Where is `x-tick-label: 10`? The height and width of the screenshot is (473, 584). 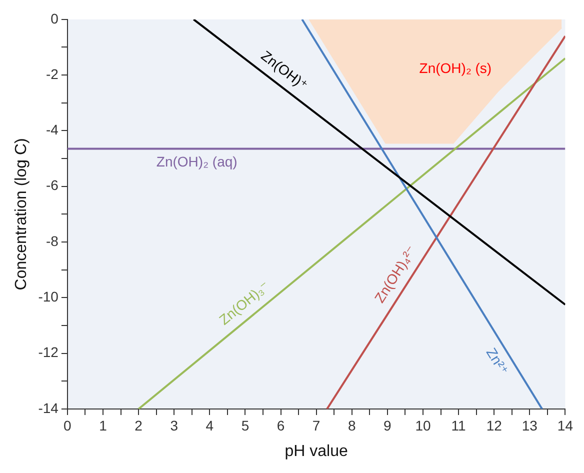 x-tick-label: 10 is located at coordinates (423, 425).